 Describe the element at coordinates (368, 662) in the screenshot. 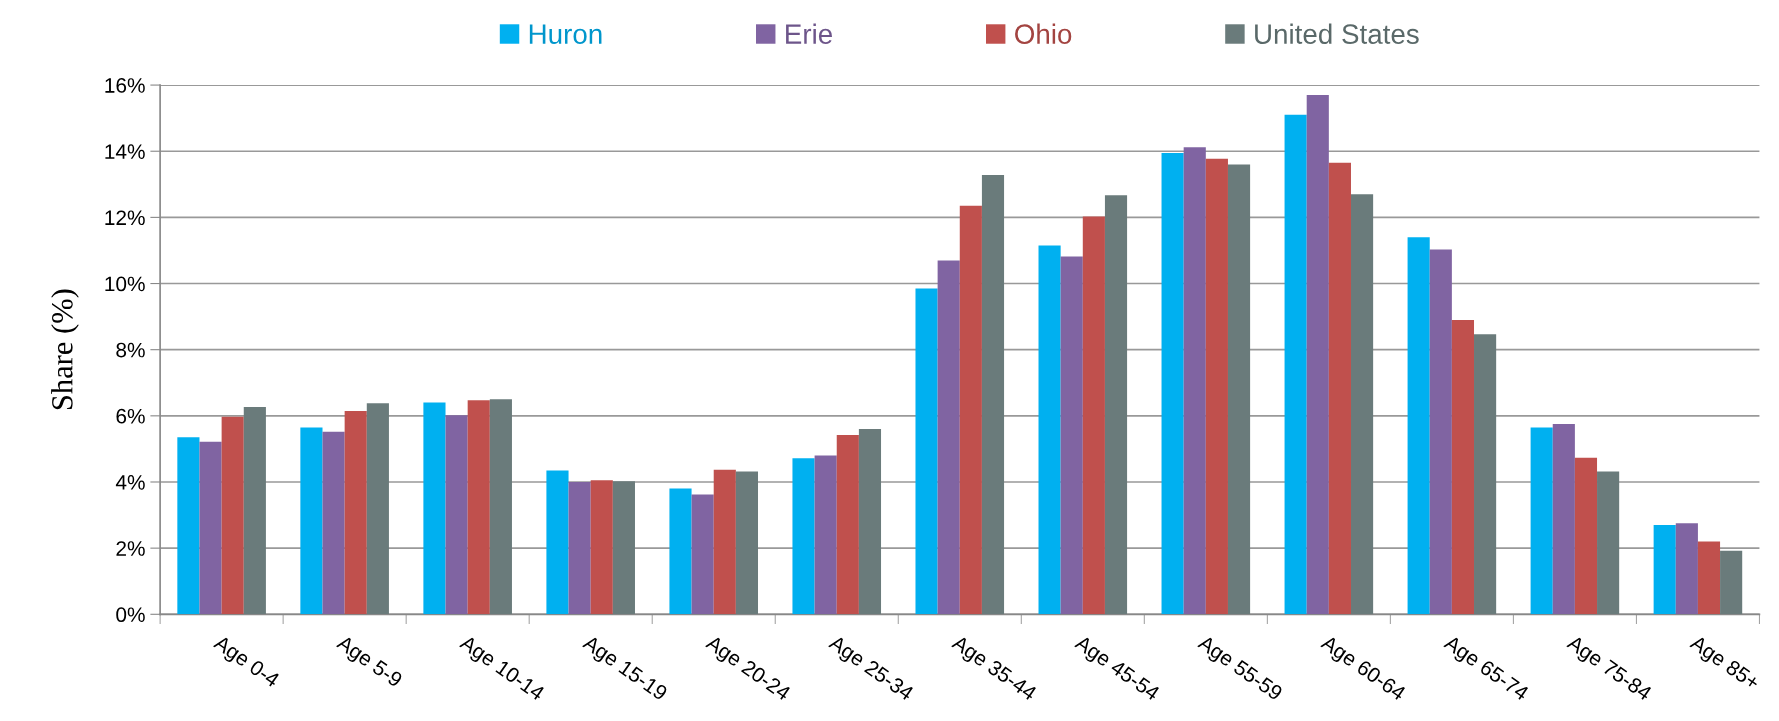

I see `x-tick-label: Age 5-9` at that location.